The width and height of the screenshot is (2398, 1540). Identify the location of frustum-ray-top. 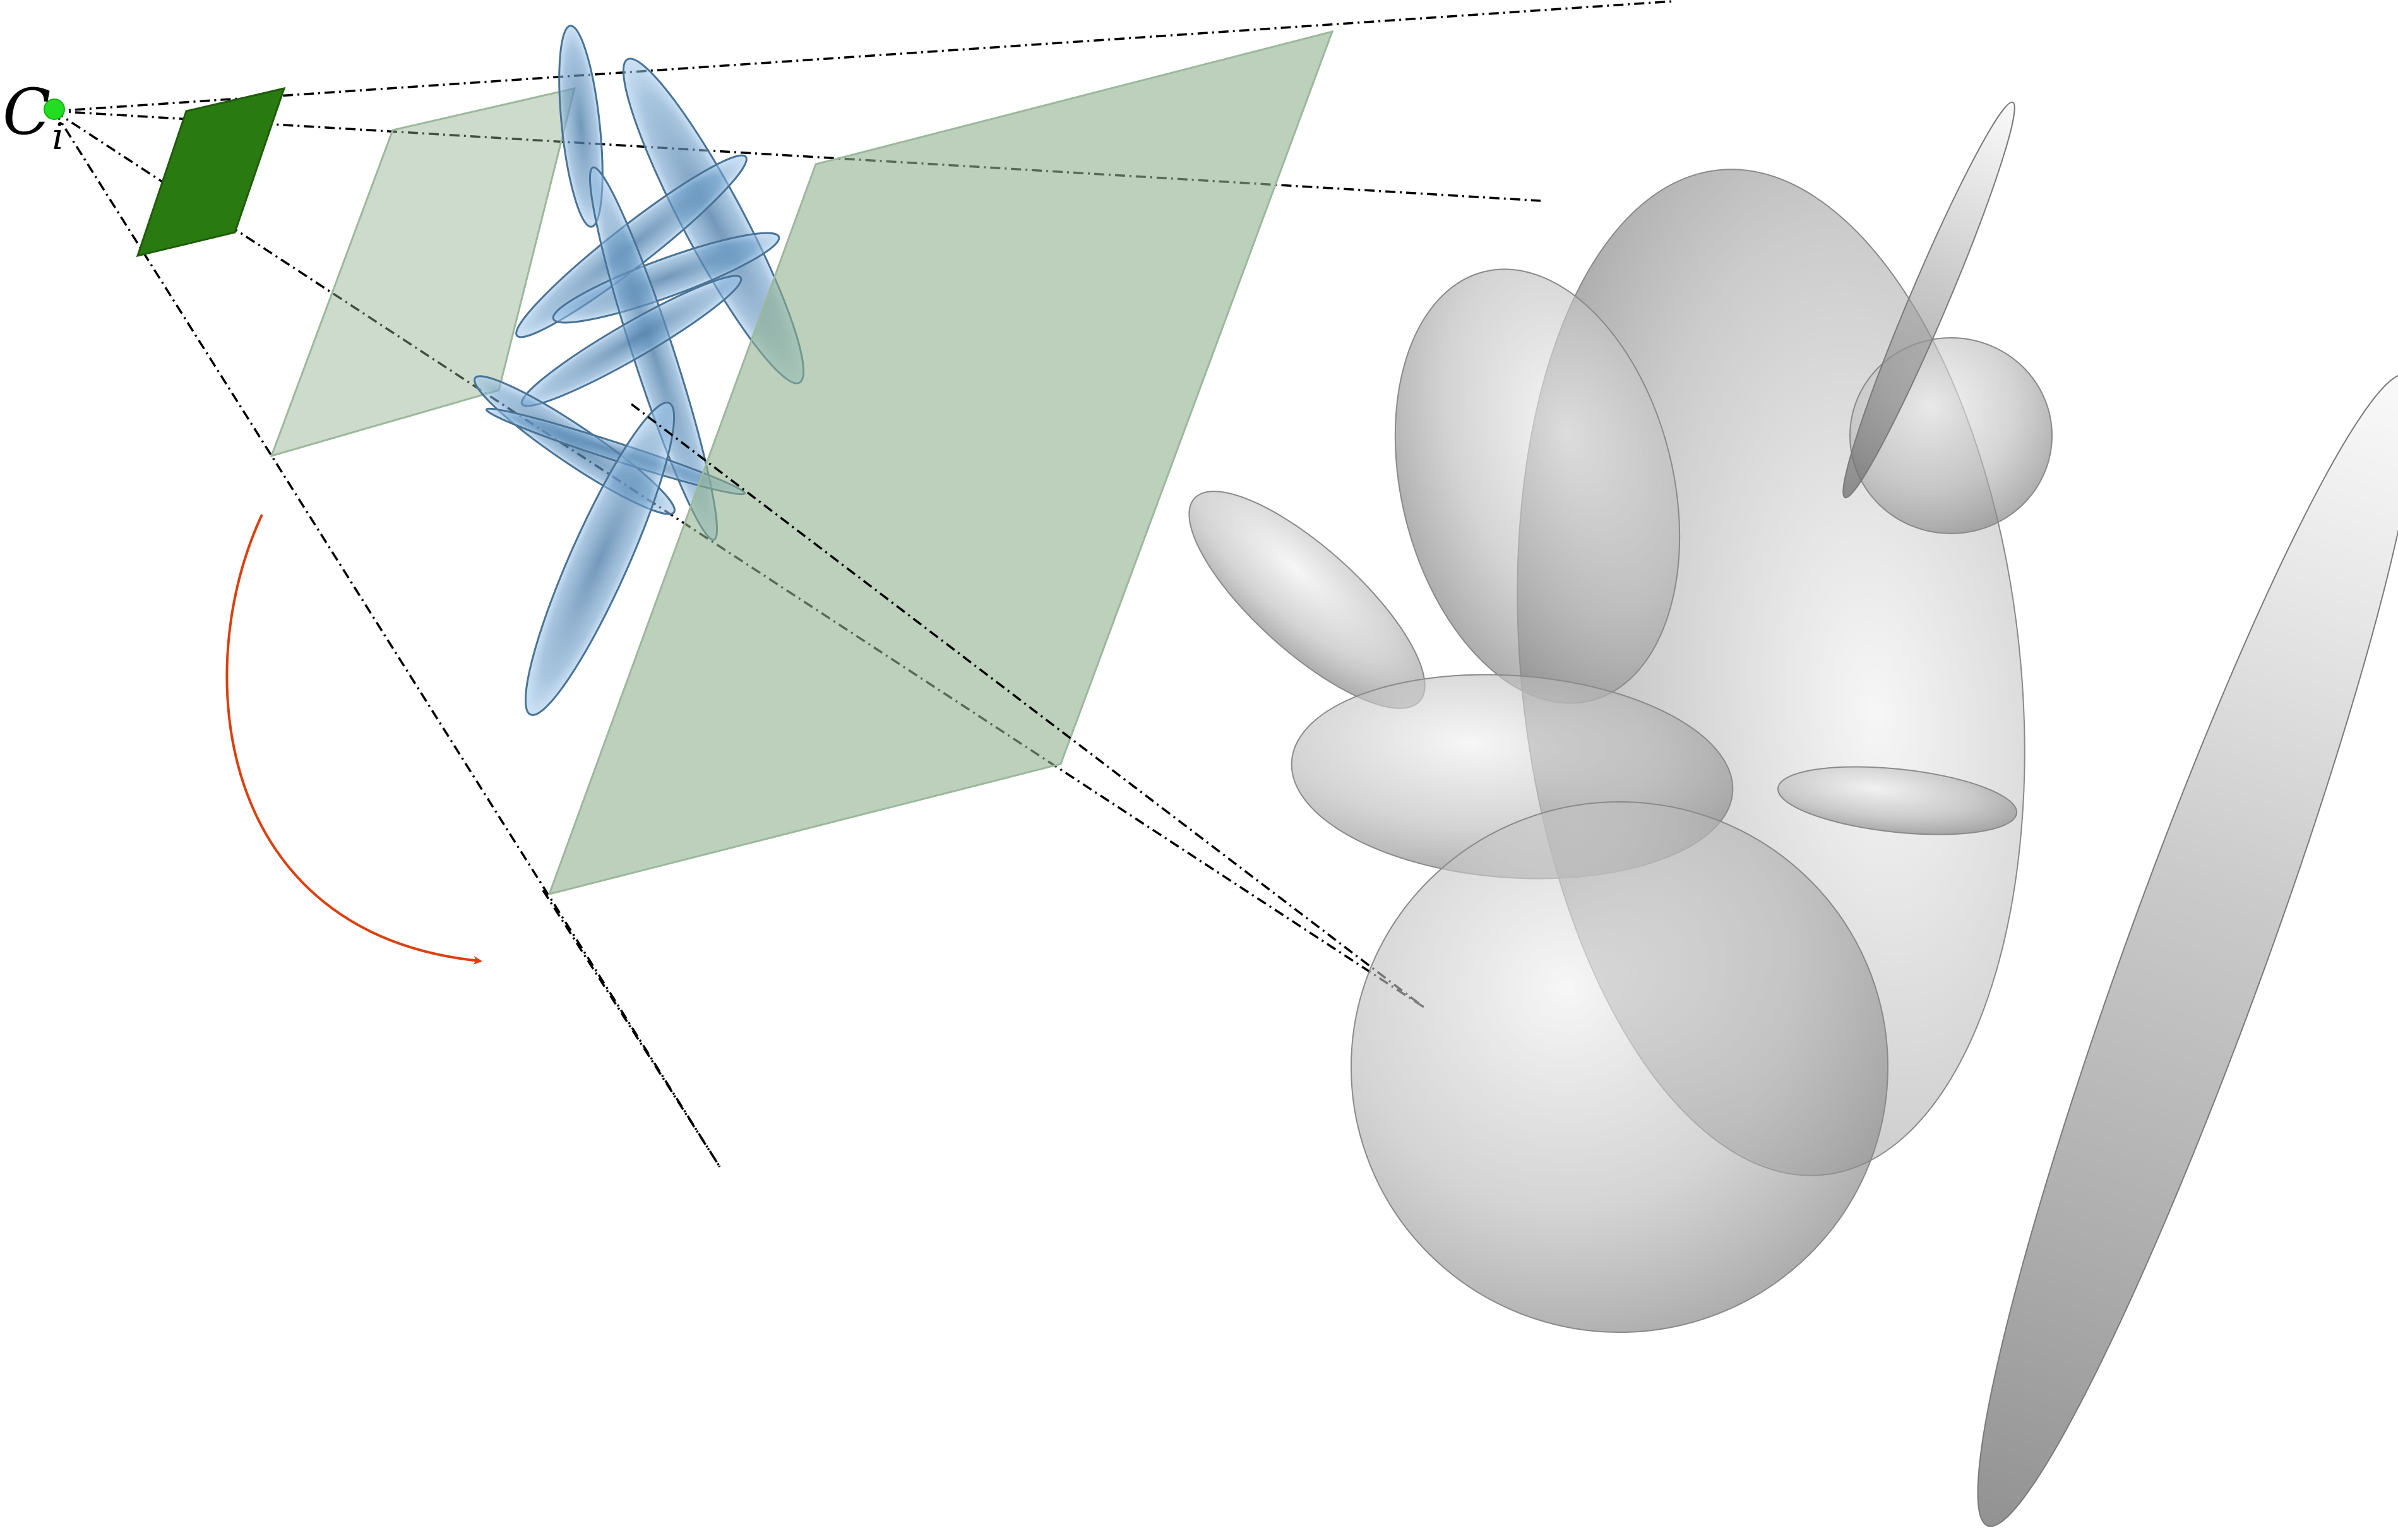
(864, 56).